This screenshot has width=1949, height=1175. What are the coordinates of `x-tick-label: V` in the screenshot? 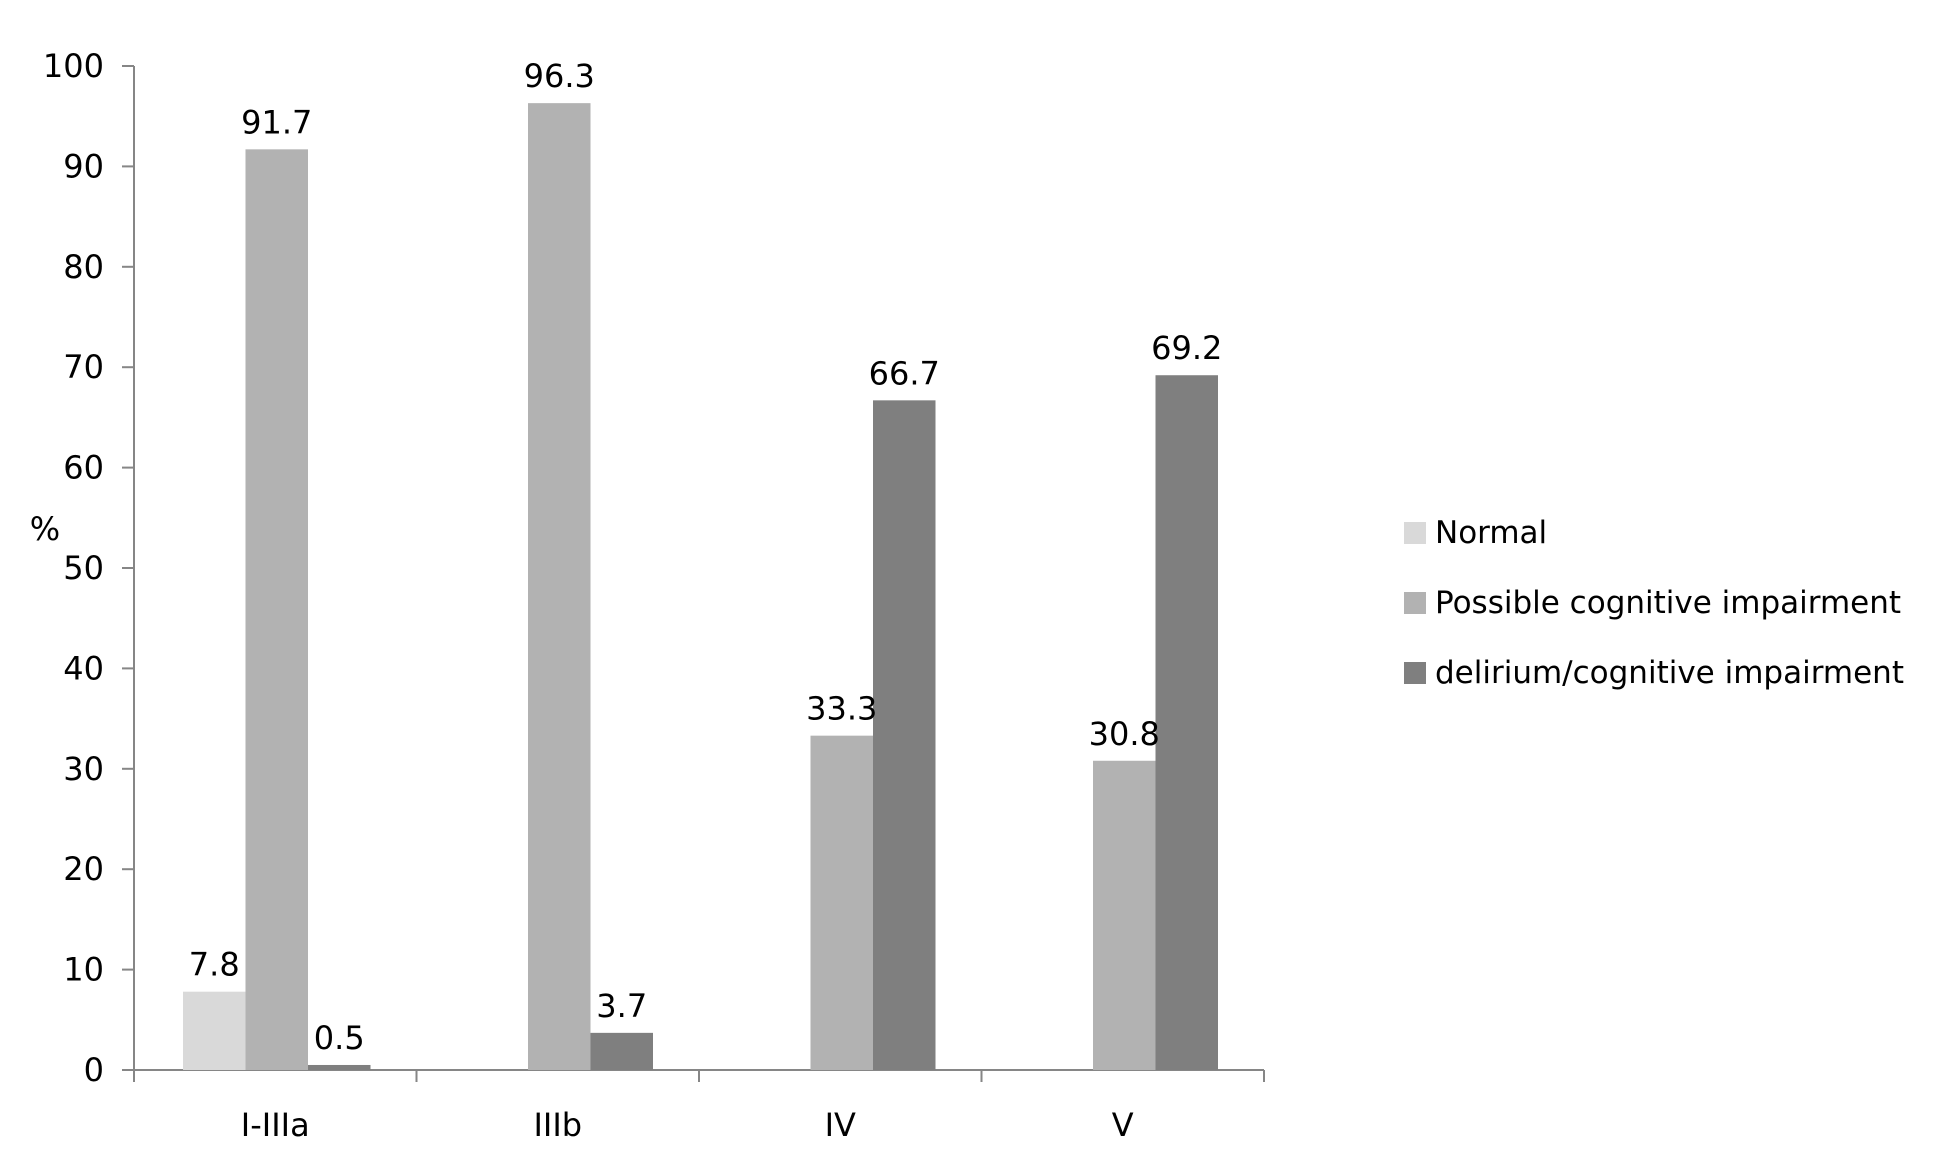 It's located at (1123, 1125).